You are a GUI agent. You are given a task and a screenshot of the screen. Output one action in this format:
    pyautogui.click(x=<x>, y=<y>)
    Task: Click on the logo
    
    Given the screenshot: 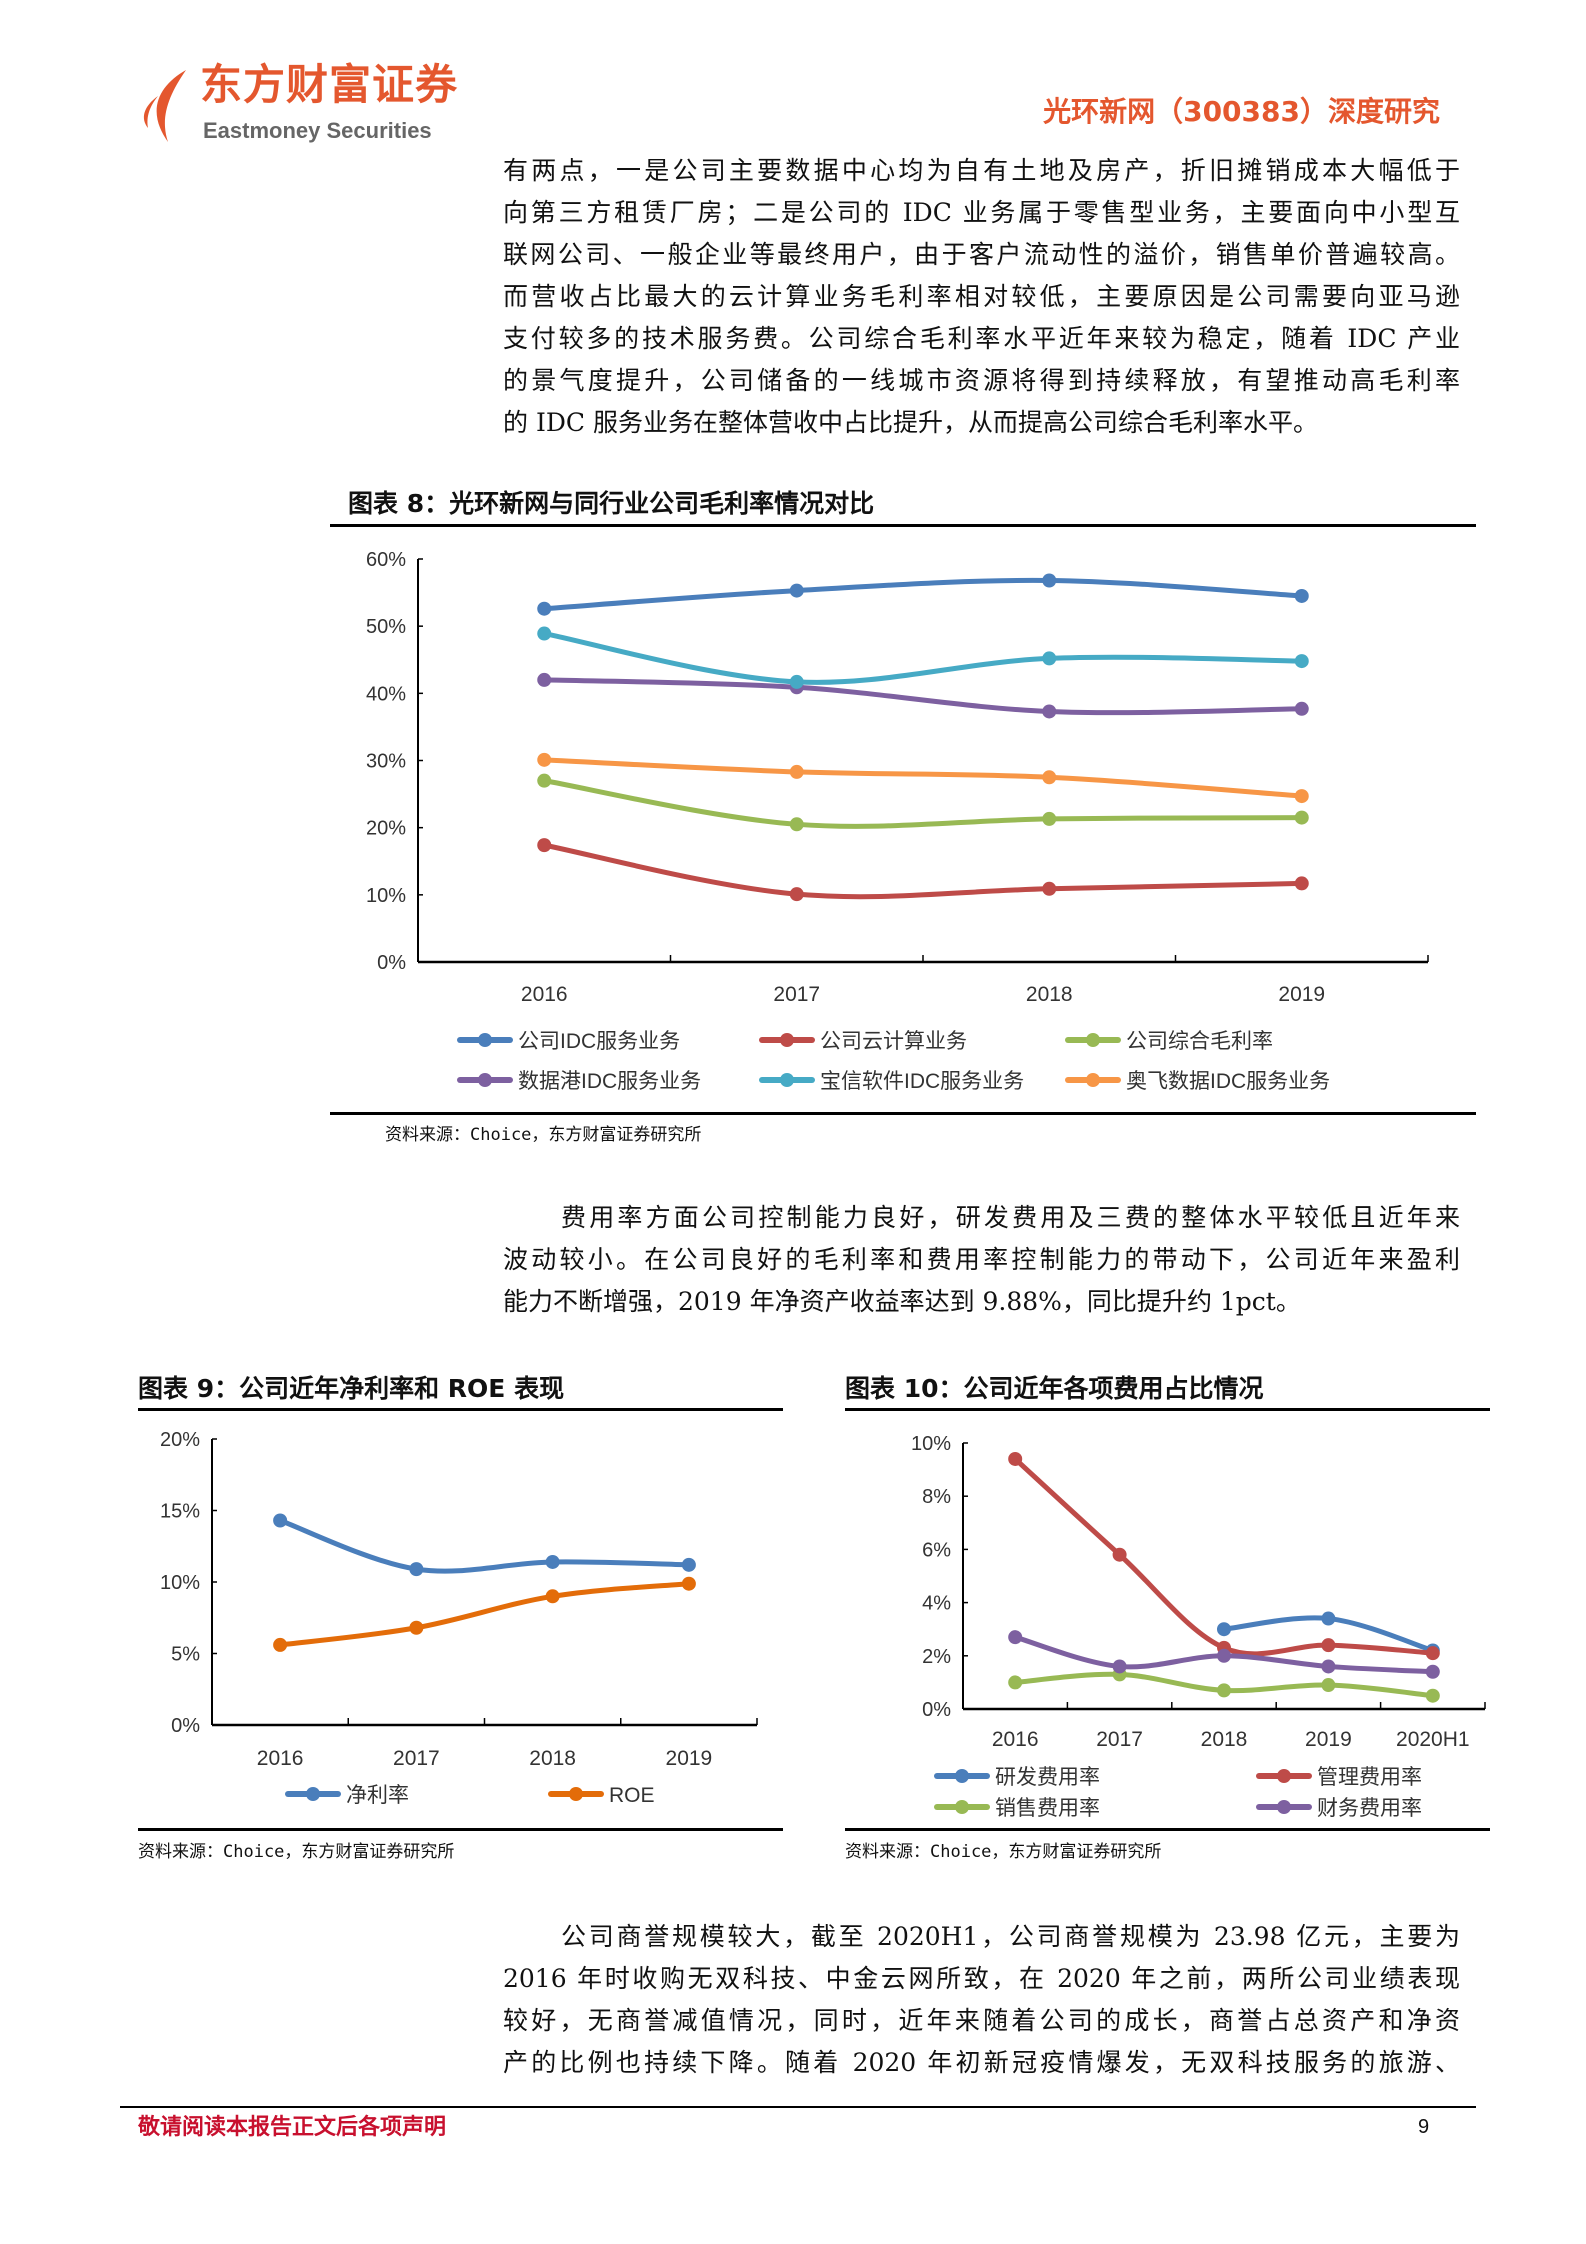 What is the action you would take?
    pyautogui.click(x=168, y=108)
    